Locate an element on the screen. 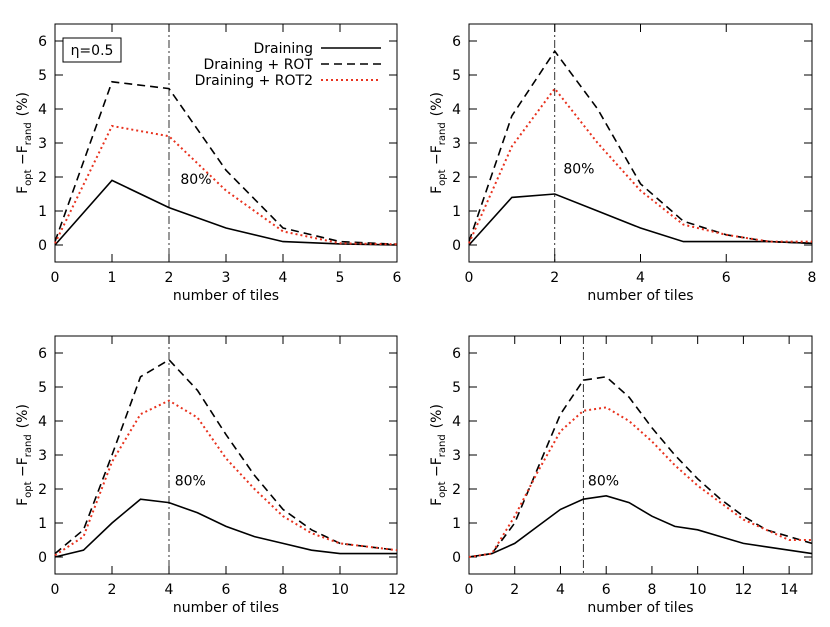  x-tick-label: 5 is located at coordinates (340, 278).